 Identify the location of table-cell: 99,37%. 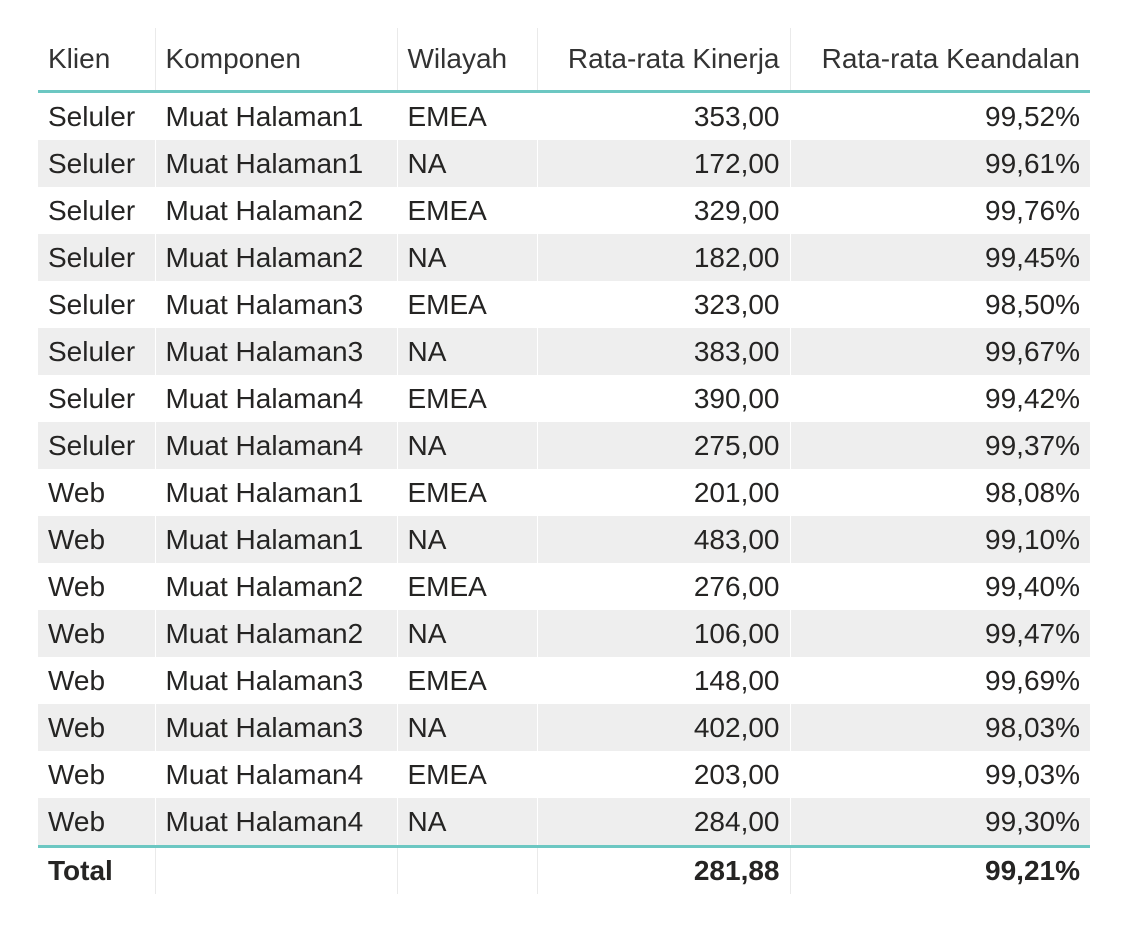
(940, 445).